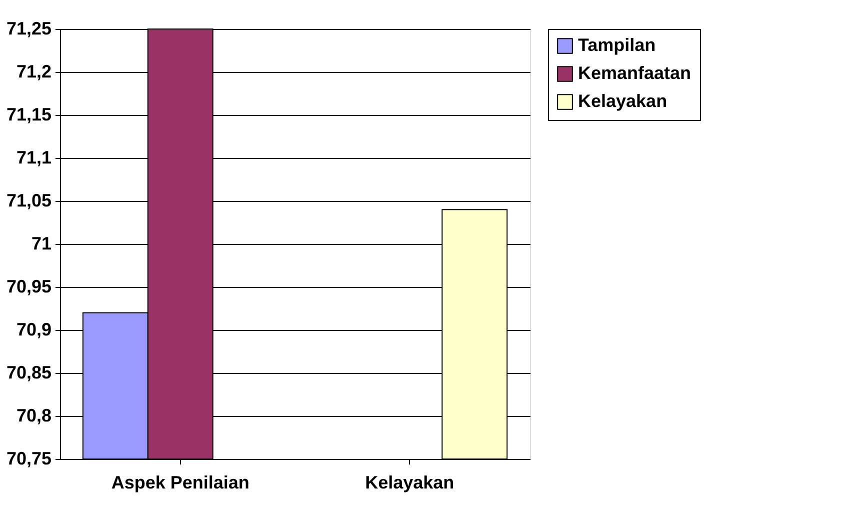  What do you see at coordinates (180, 482) in the screenshot?
I see `x-tick-label: Aspek Penilaian` at bounding box center [180, 482].